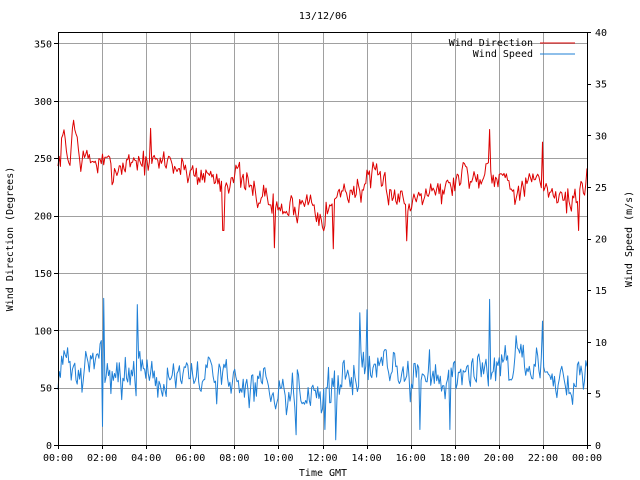 This screenshot has width=640, height=480. Describe the element at coordinates (543, 458) in the screenshot. I see `x-tick-label: 22:00` at that location.